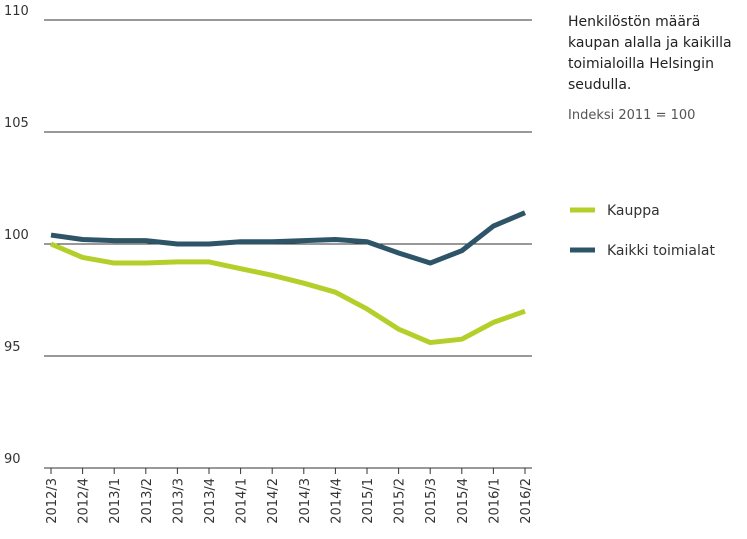 This screenshot has height=539, width=747. I want to click on y-tick-label: 95, so click(12, 347).